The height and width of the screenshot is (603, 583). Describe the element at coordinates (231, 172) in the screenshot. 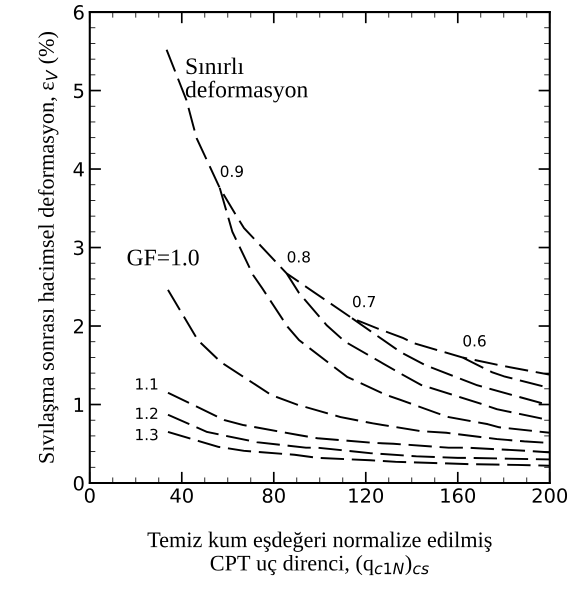

I see `series-label: 0.9` at that location.